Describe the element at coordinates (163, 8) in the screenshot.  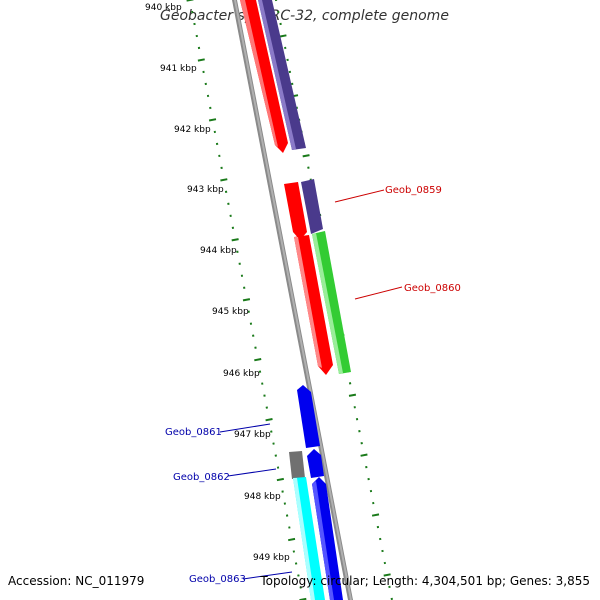
I see `kbp-label: 940 kbp` at that location.